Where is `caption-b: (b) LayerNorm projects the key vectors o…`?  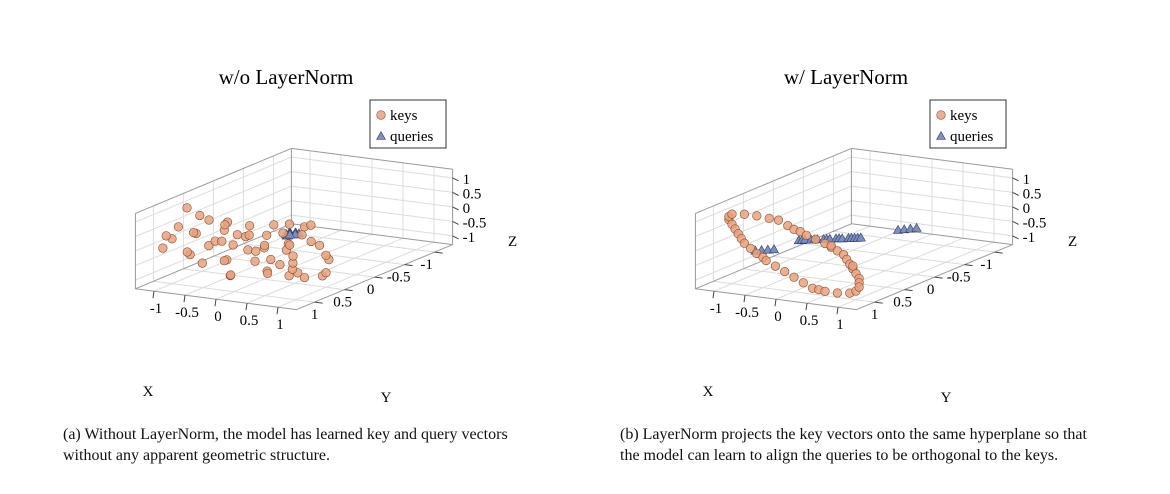
caption-b: (b) LayerNorm projects the key vectors o… is located at coordinates (853, 445).